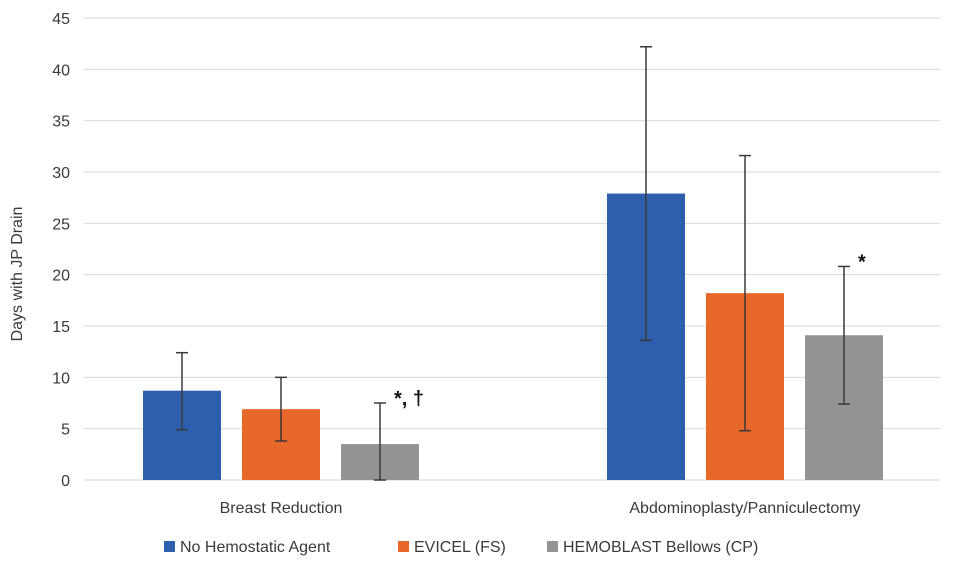  Describe the element at coordinates (744, 508) in the screenshot. I see `x-category-label: Abdominoplasty/Panniculectomy` at that location.